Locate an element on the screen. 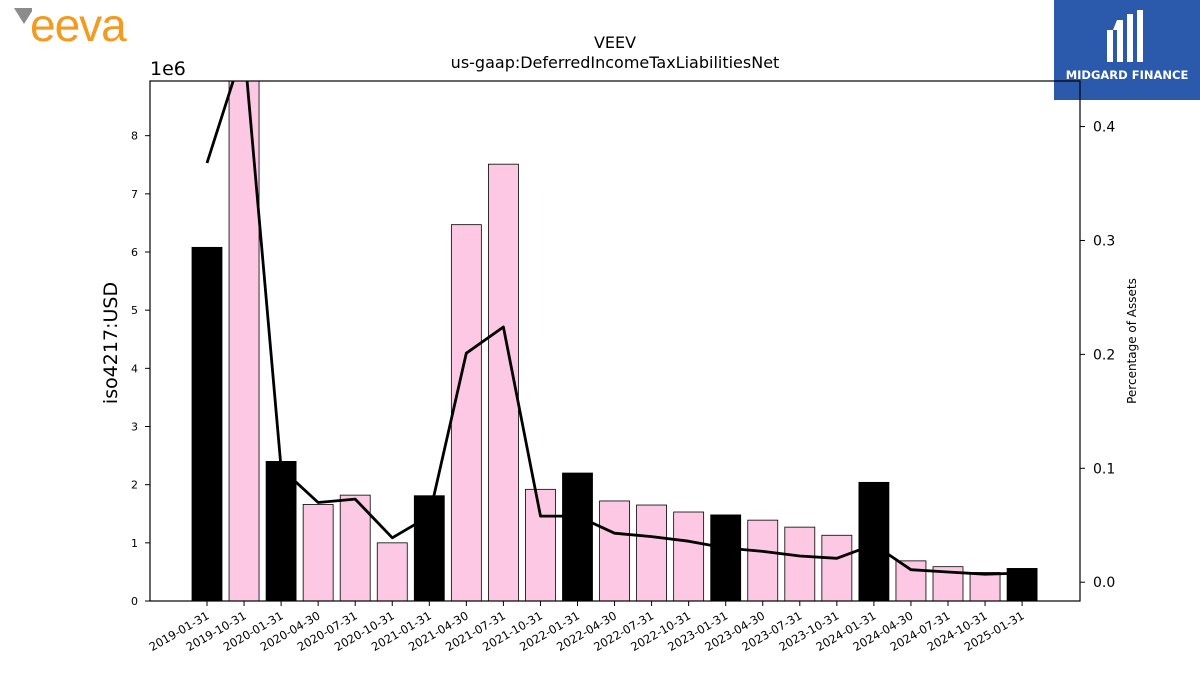  partner-logo: MIDGARD FINANCE is located at coordinates (1127, 50).